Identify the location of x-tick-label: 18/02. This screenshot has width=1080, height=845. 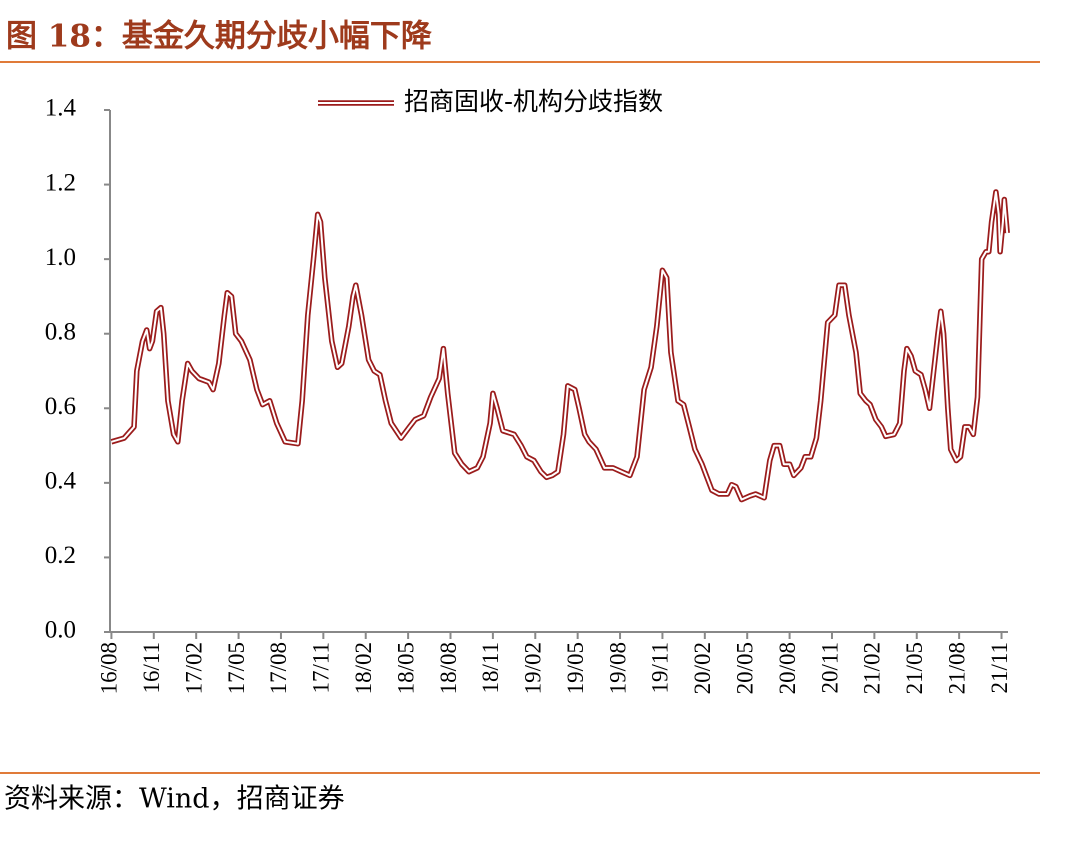
(363, 668).